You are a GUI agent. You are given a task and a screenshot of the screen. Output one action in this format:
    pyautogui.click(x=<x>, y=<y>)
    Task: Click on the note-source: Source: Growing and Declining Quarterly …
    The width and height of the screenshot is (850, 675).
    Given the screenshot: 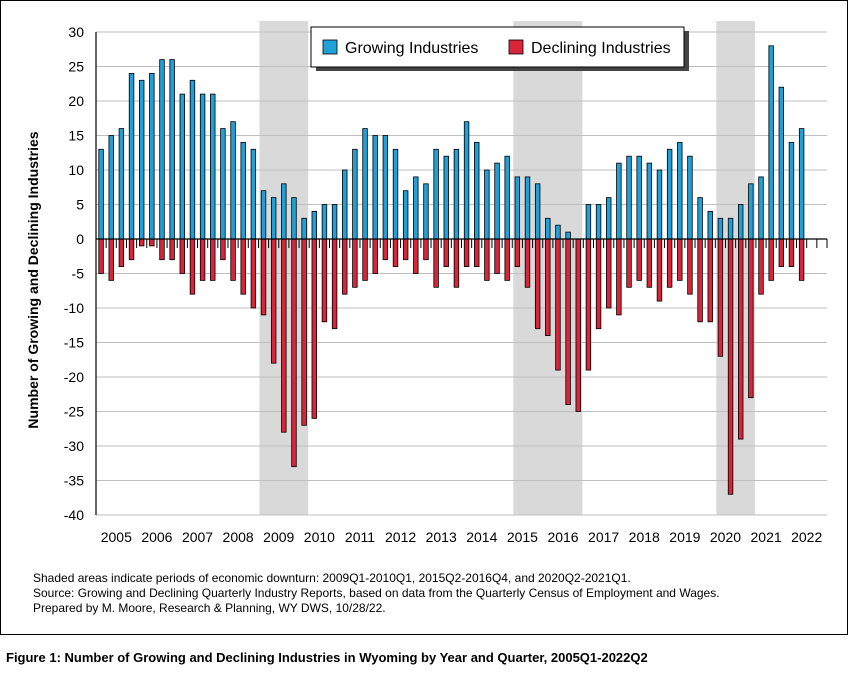 What is the action you would take?
    pyautogui.click(x=376, y=593)
    